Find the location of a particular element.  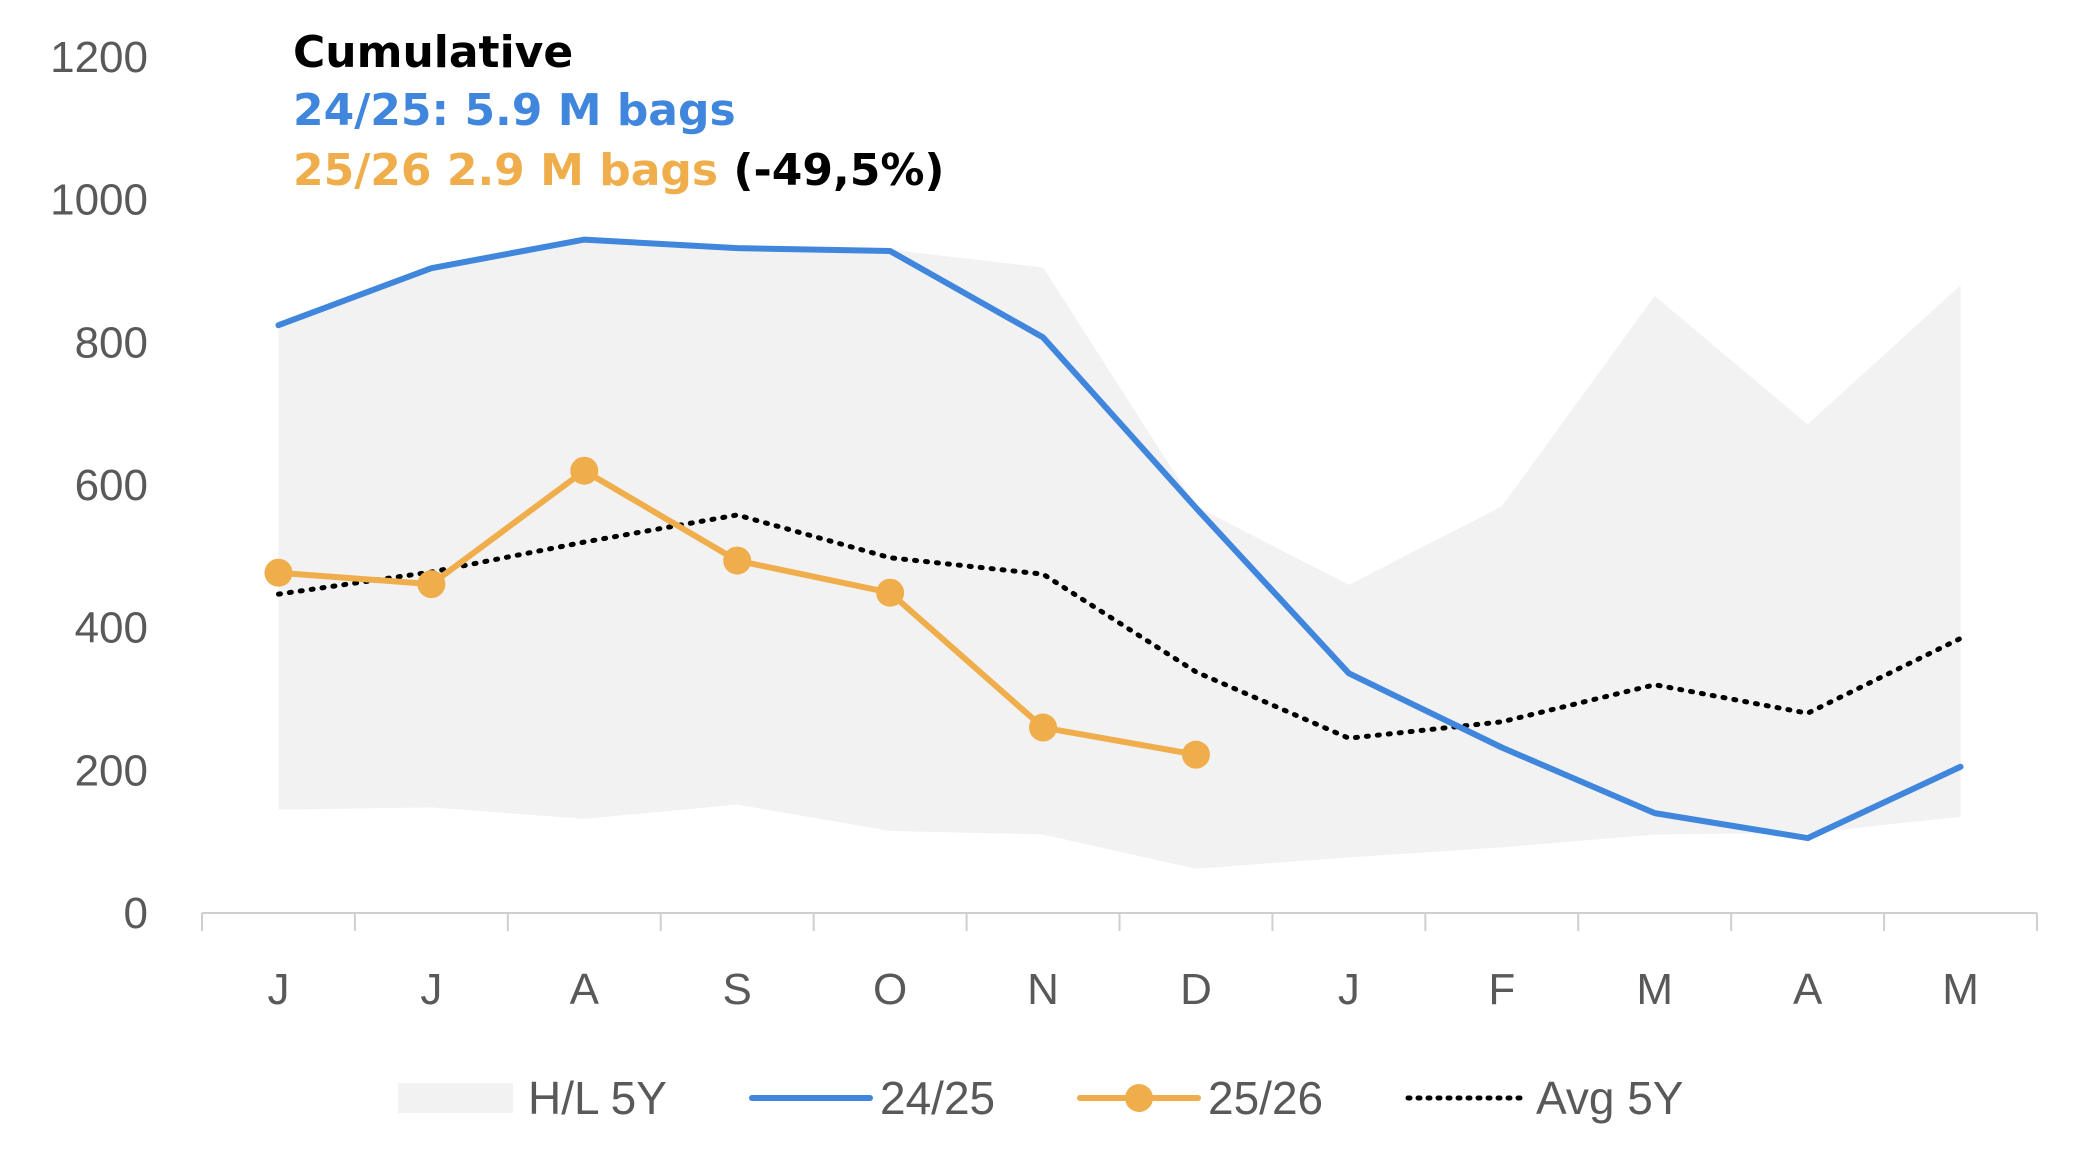

annotation-2526: 25/26 2.9 M bags (-49,5%) is located at coordinates (619, 170).